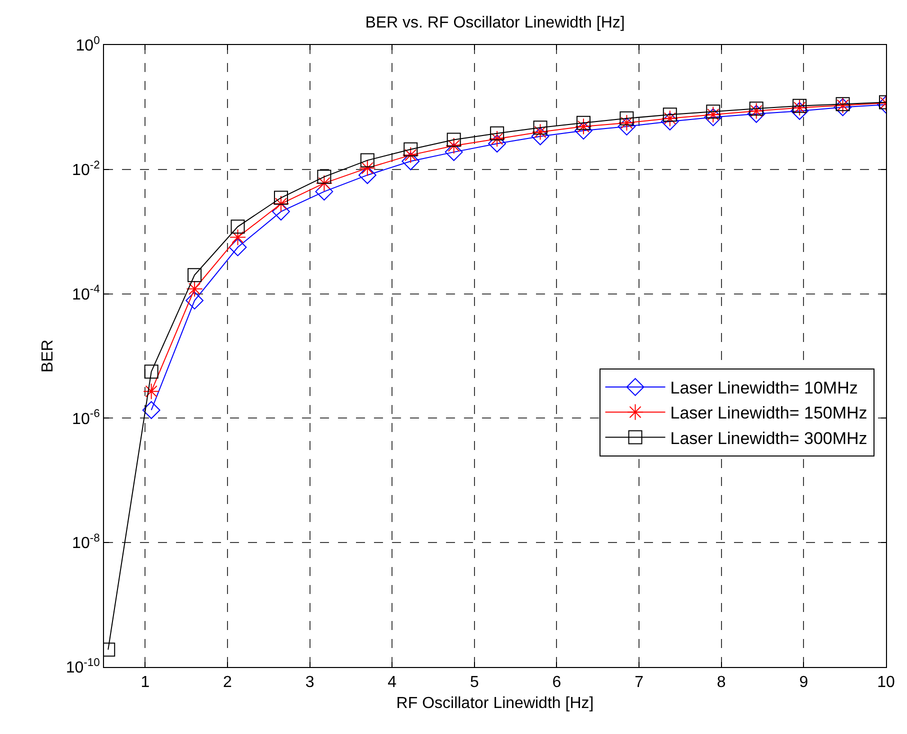 The image size is (907, 734). Describe the element at coordinates (803, 683) in the screenshot. I see `x-tick-label: 9` at that location.